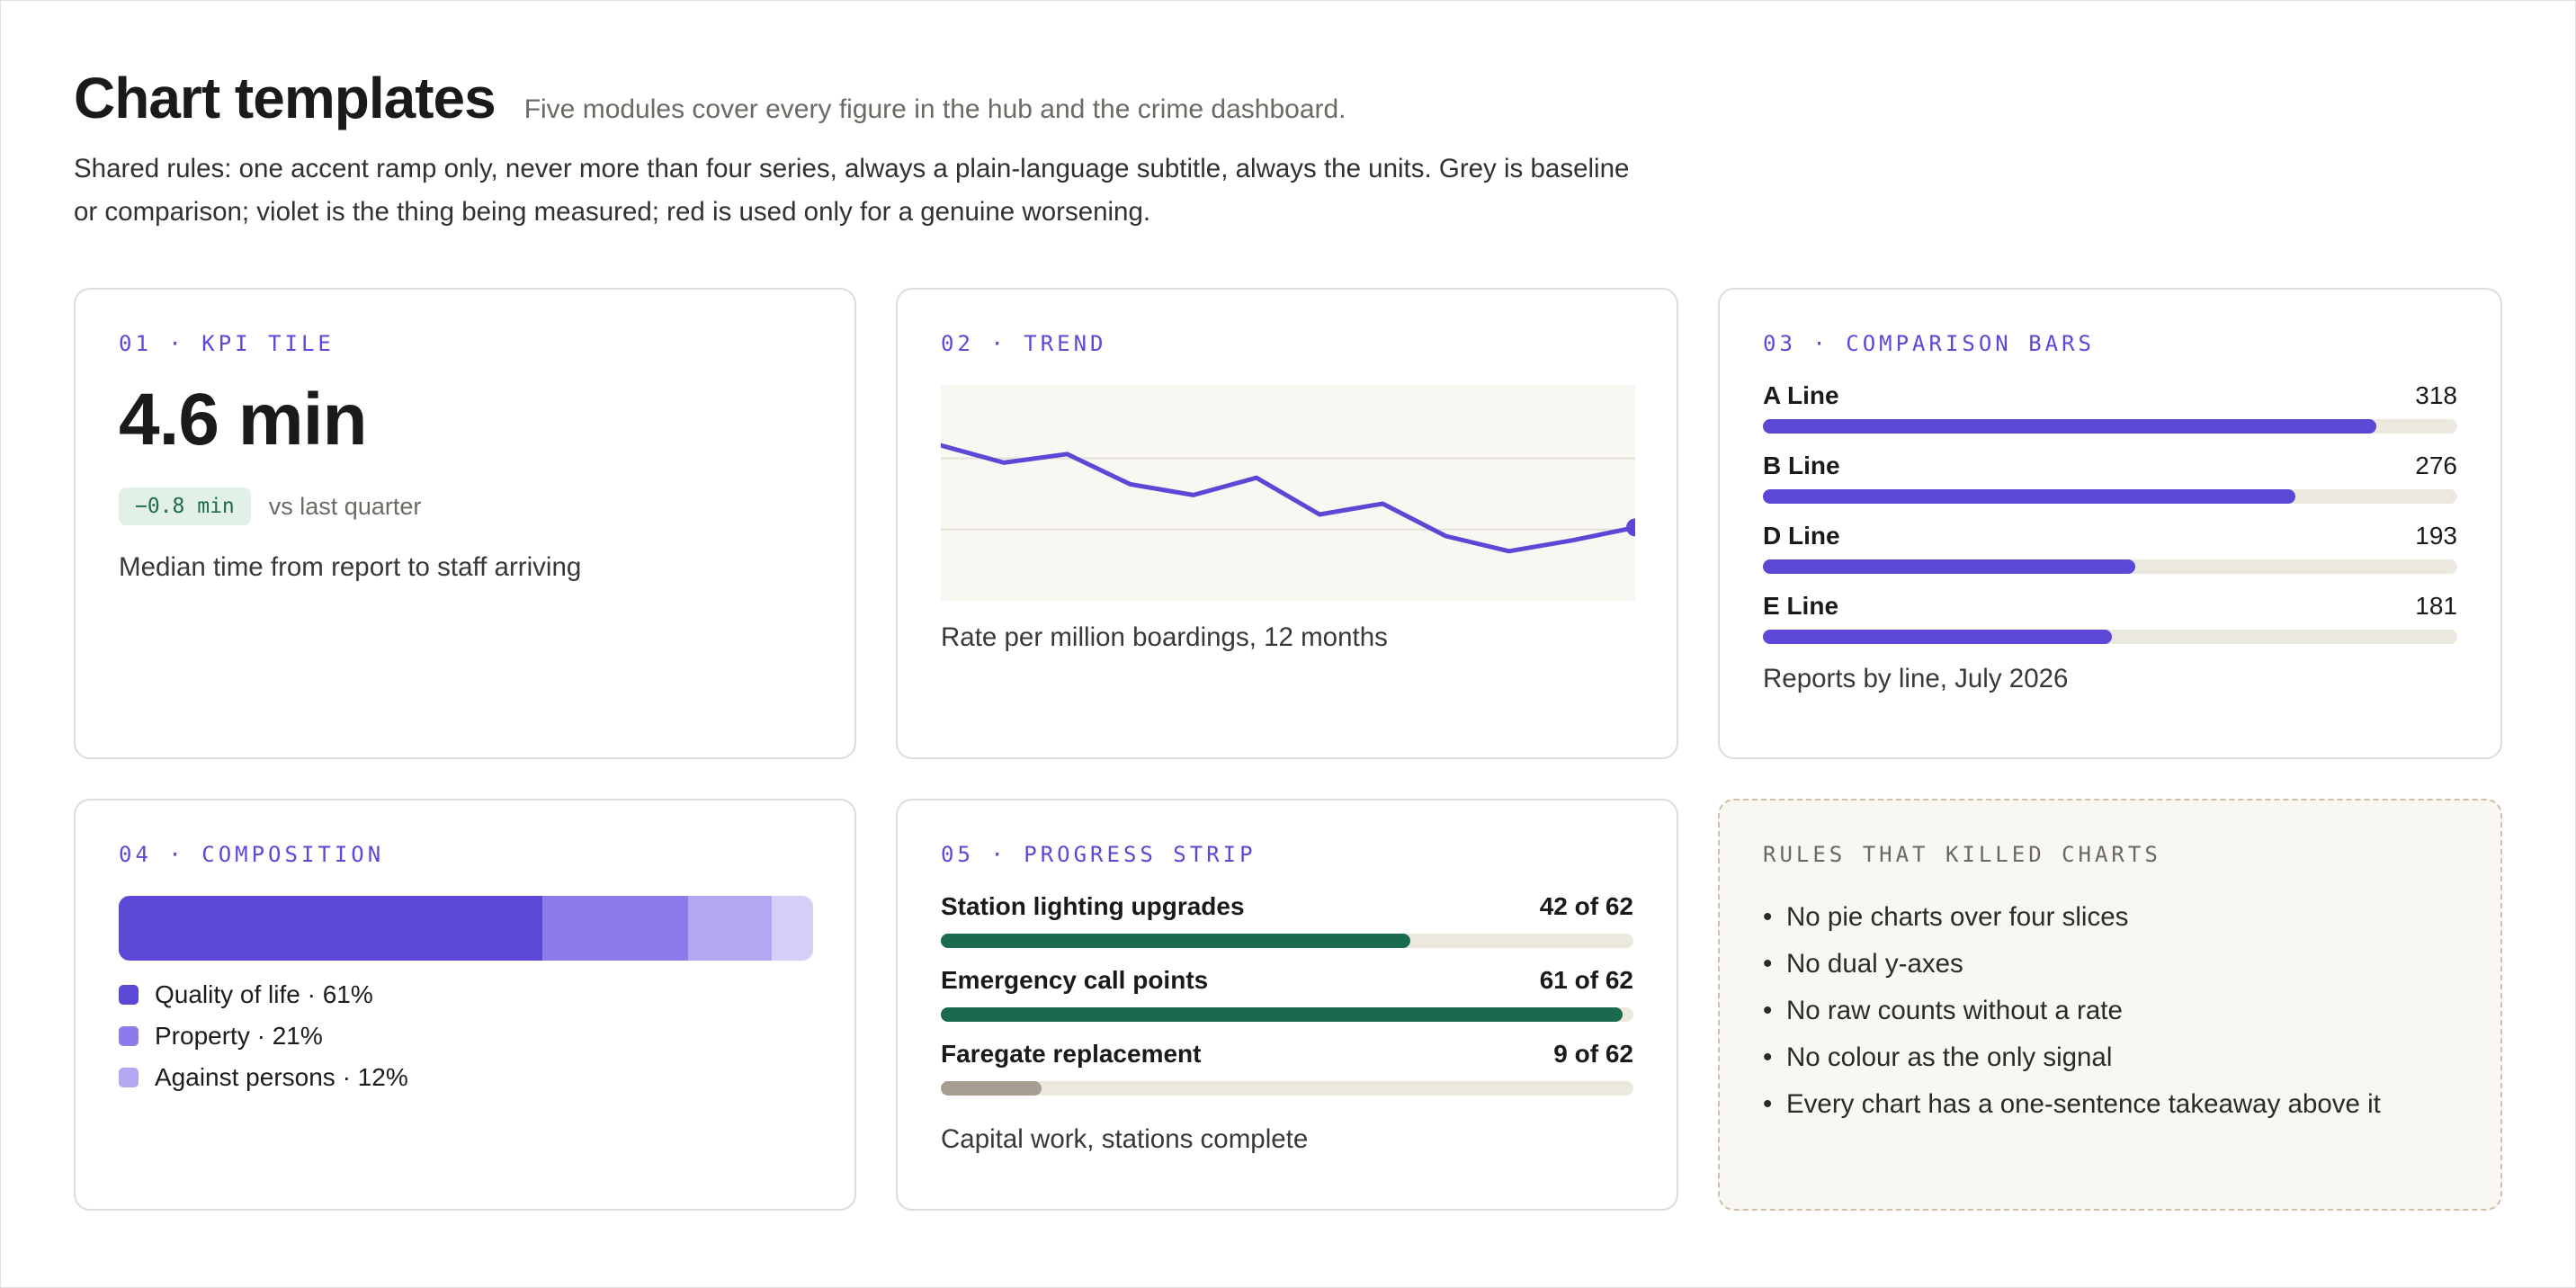 This screenshot has height=1288, width=2576. Describe the element at coordinates (239, 1036) in the screenshot. I see `legend-label: Property · 21%` at that location.